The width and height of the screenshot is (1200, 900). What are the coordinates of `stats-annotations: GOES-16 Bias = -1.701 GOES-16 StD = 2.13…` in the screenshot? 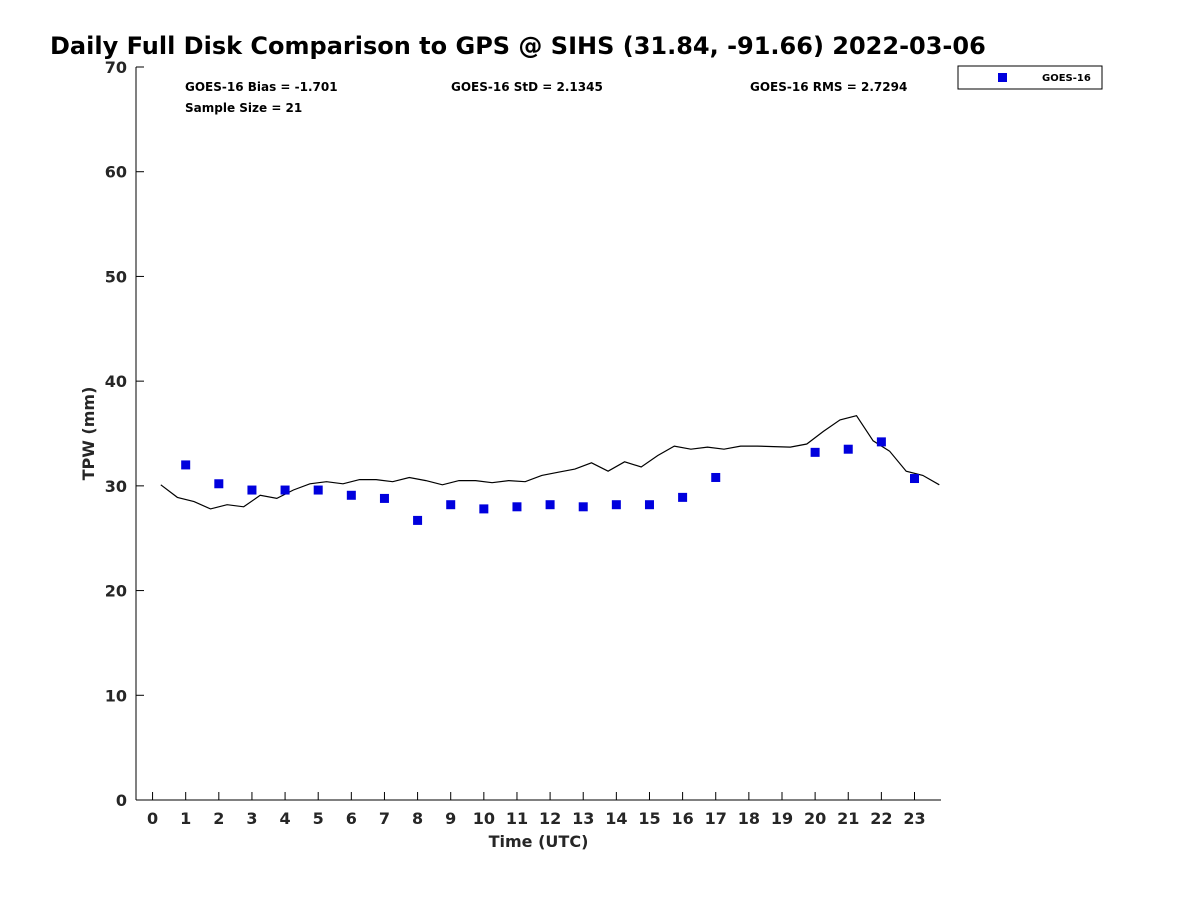 It's located at (546, 97).